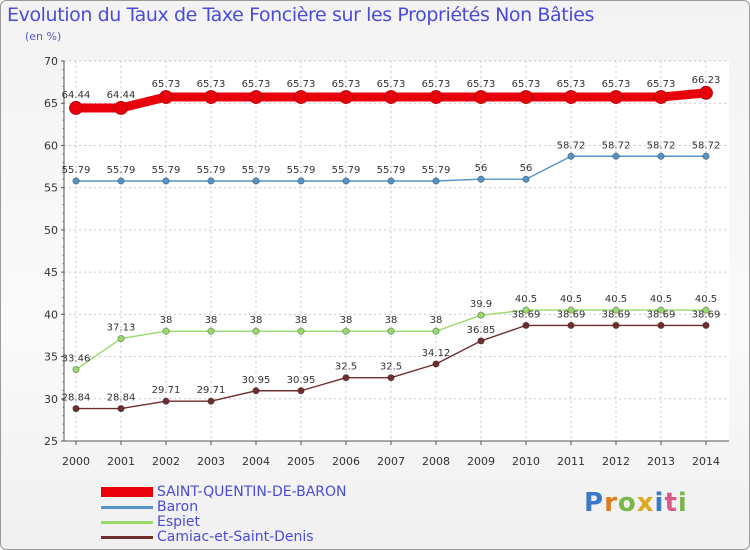  Describe the element at coordinates (51, 230) in the screenshot. I see `y-tick-label: 50` at that location.